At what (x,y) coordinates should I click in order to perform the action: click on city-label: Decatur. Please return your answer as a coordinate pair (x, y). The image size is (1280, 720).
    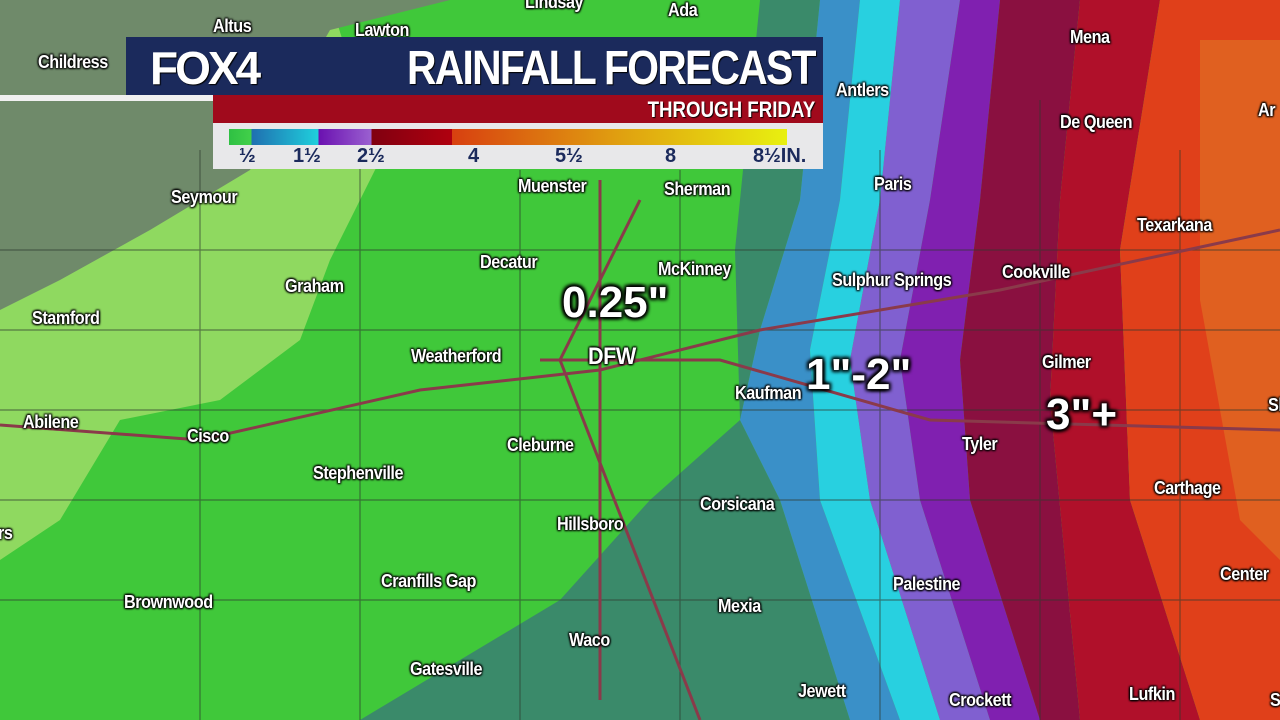
    Looking at the image, I should click on (509, 262).